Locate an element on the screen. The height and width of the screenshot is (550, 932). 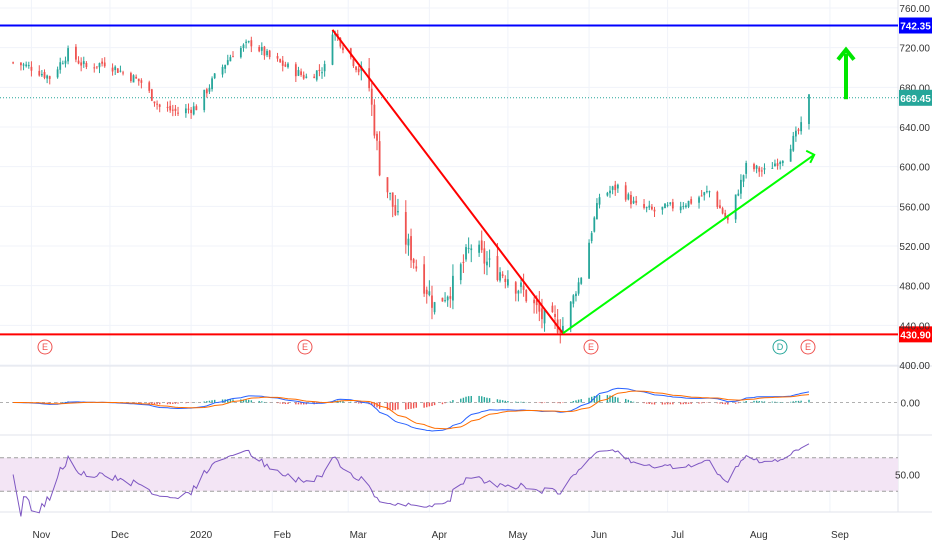
up-arrow-head is located at coordinates (846, 53).